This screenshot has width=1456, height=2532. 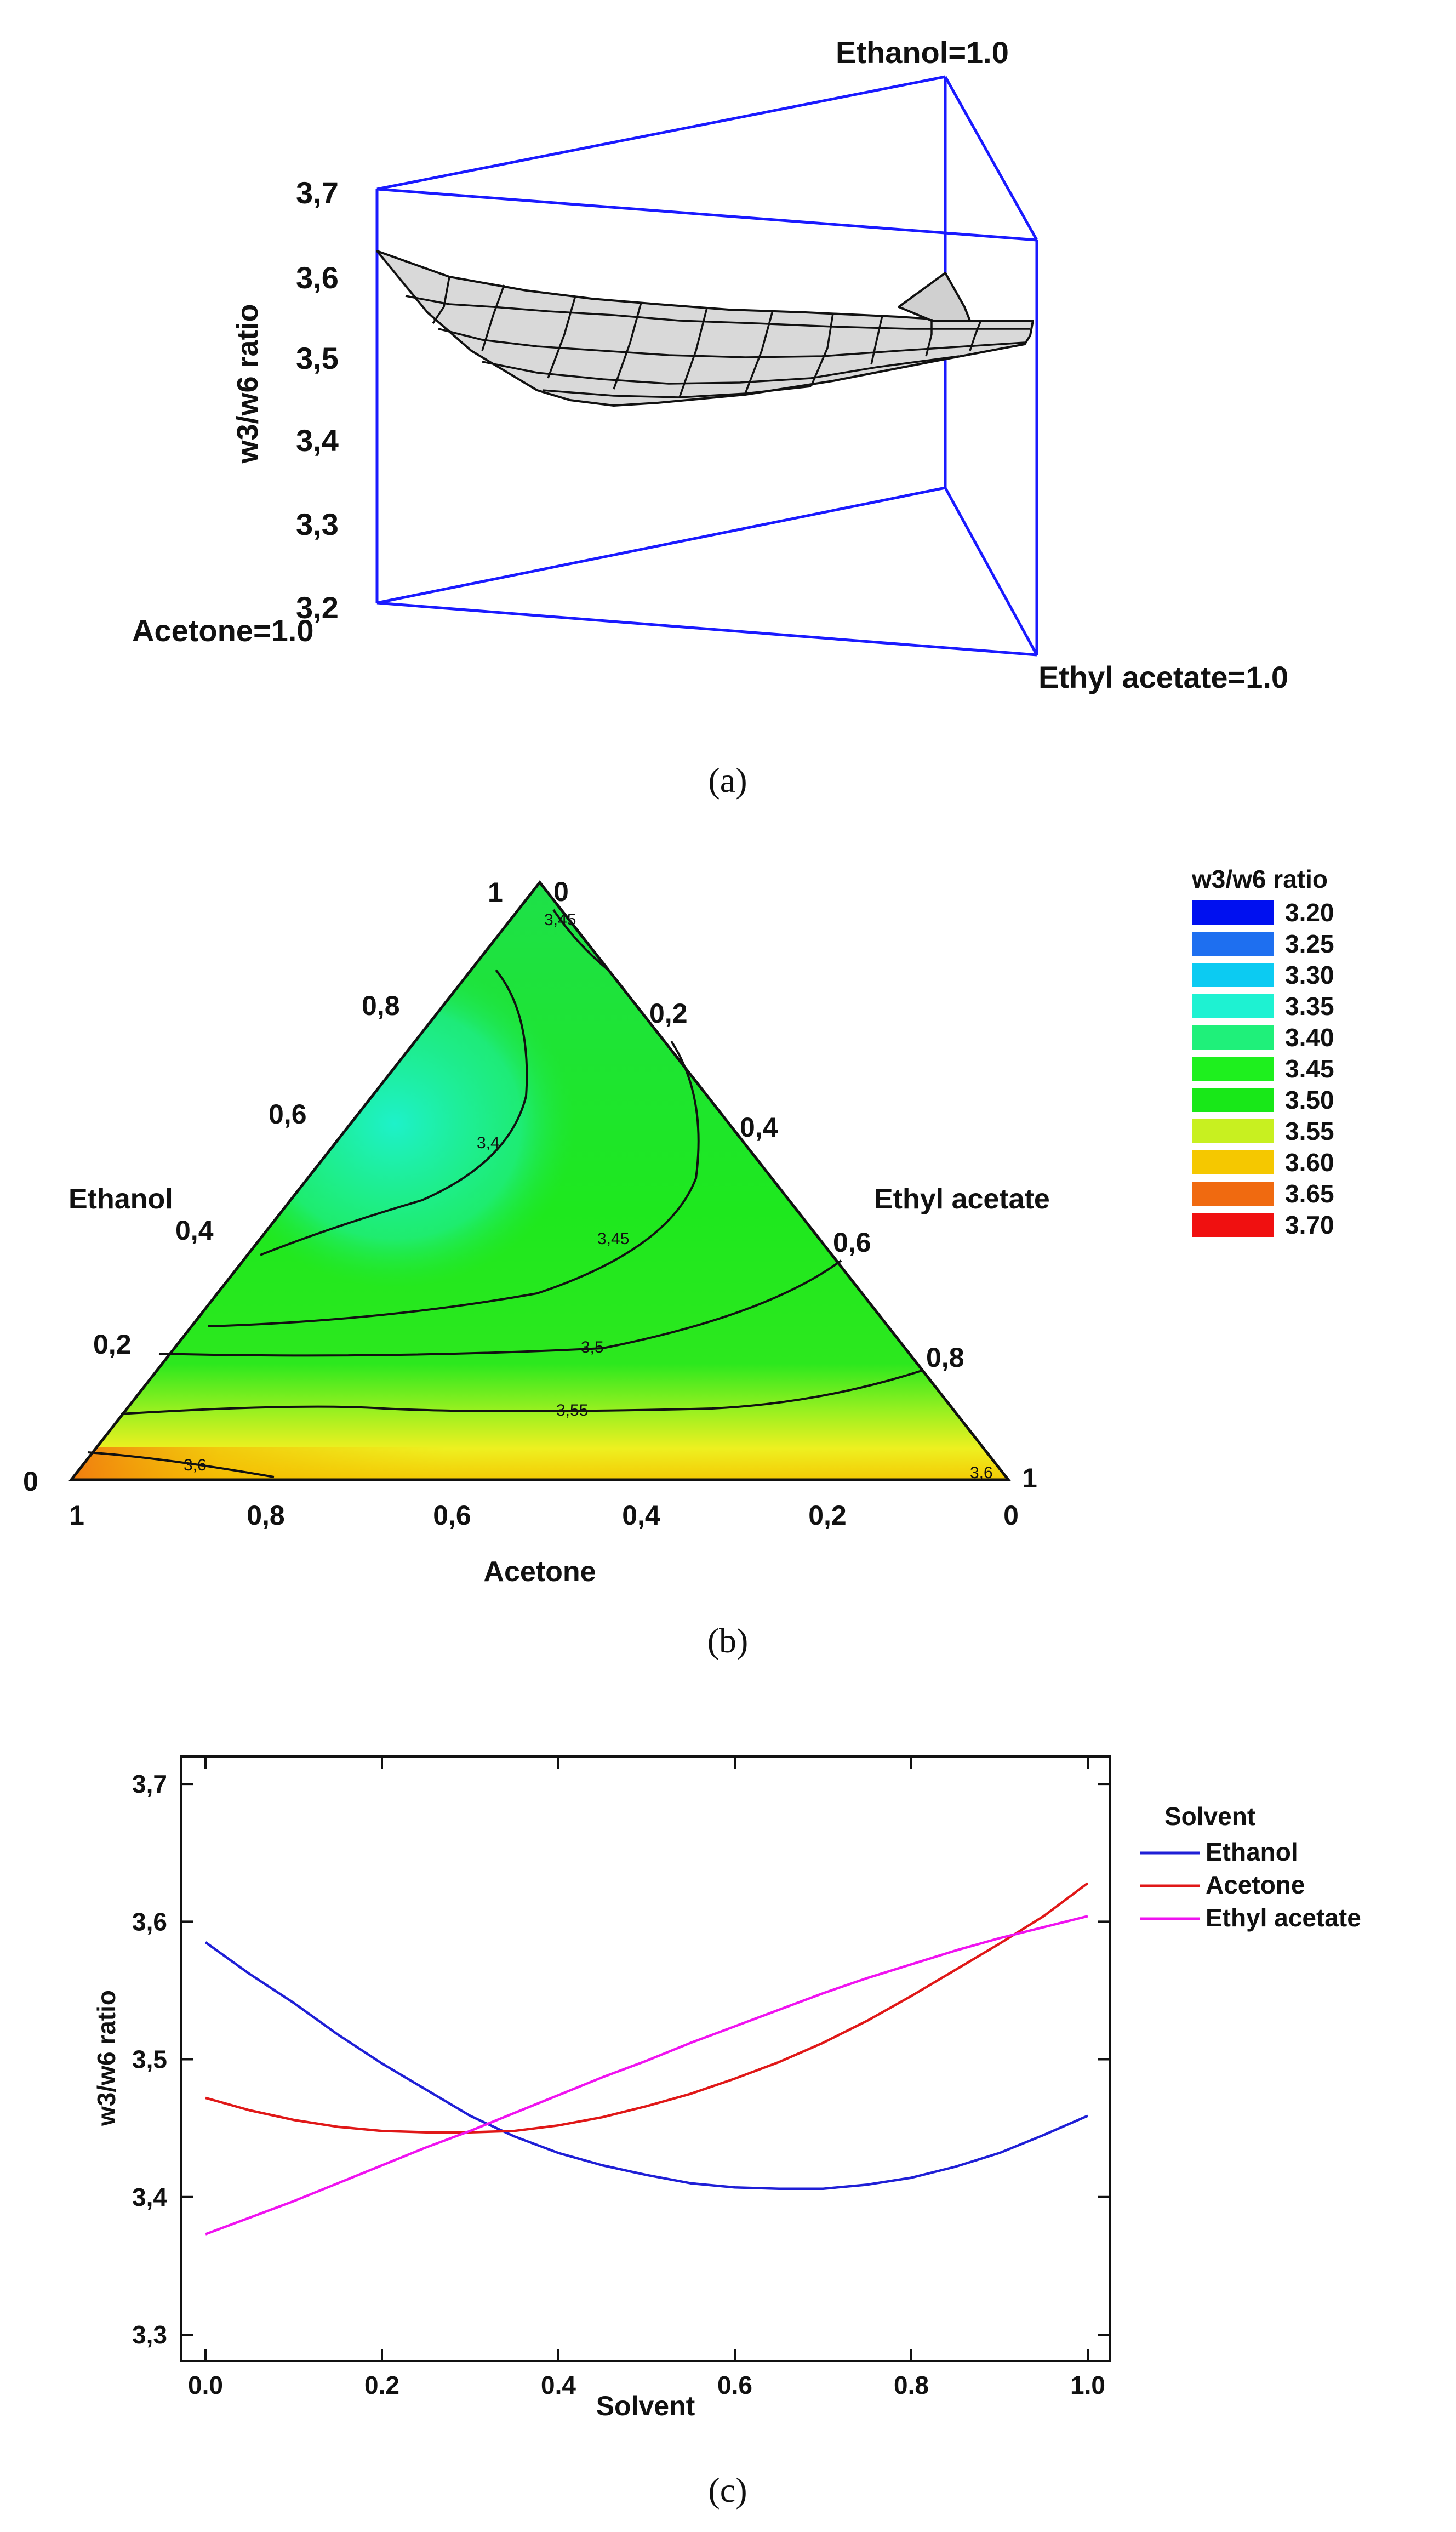 I want to click on x-tick-label: 1.0, so click(x=1087, y=2385).